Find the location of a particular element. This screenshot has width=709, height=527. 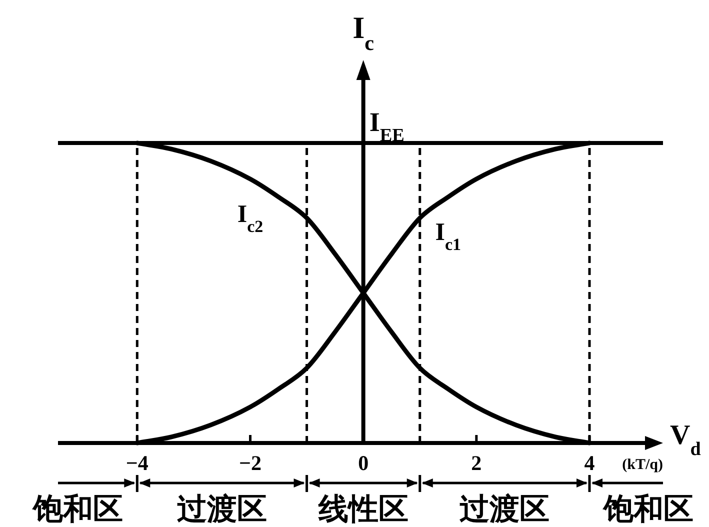

series-name: I$_{c2}$ is located at coordinates (250, 218).